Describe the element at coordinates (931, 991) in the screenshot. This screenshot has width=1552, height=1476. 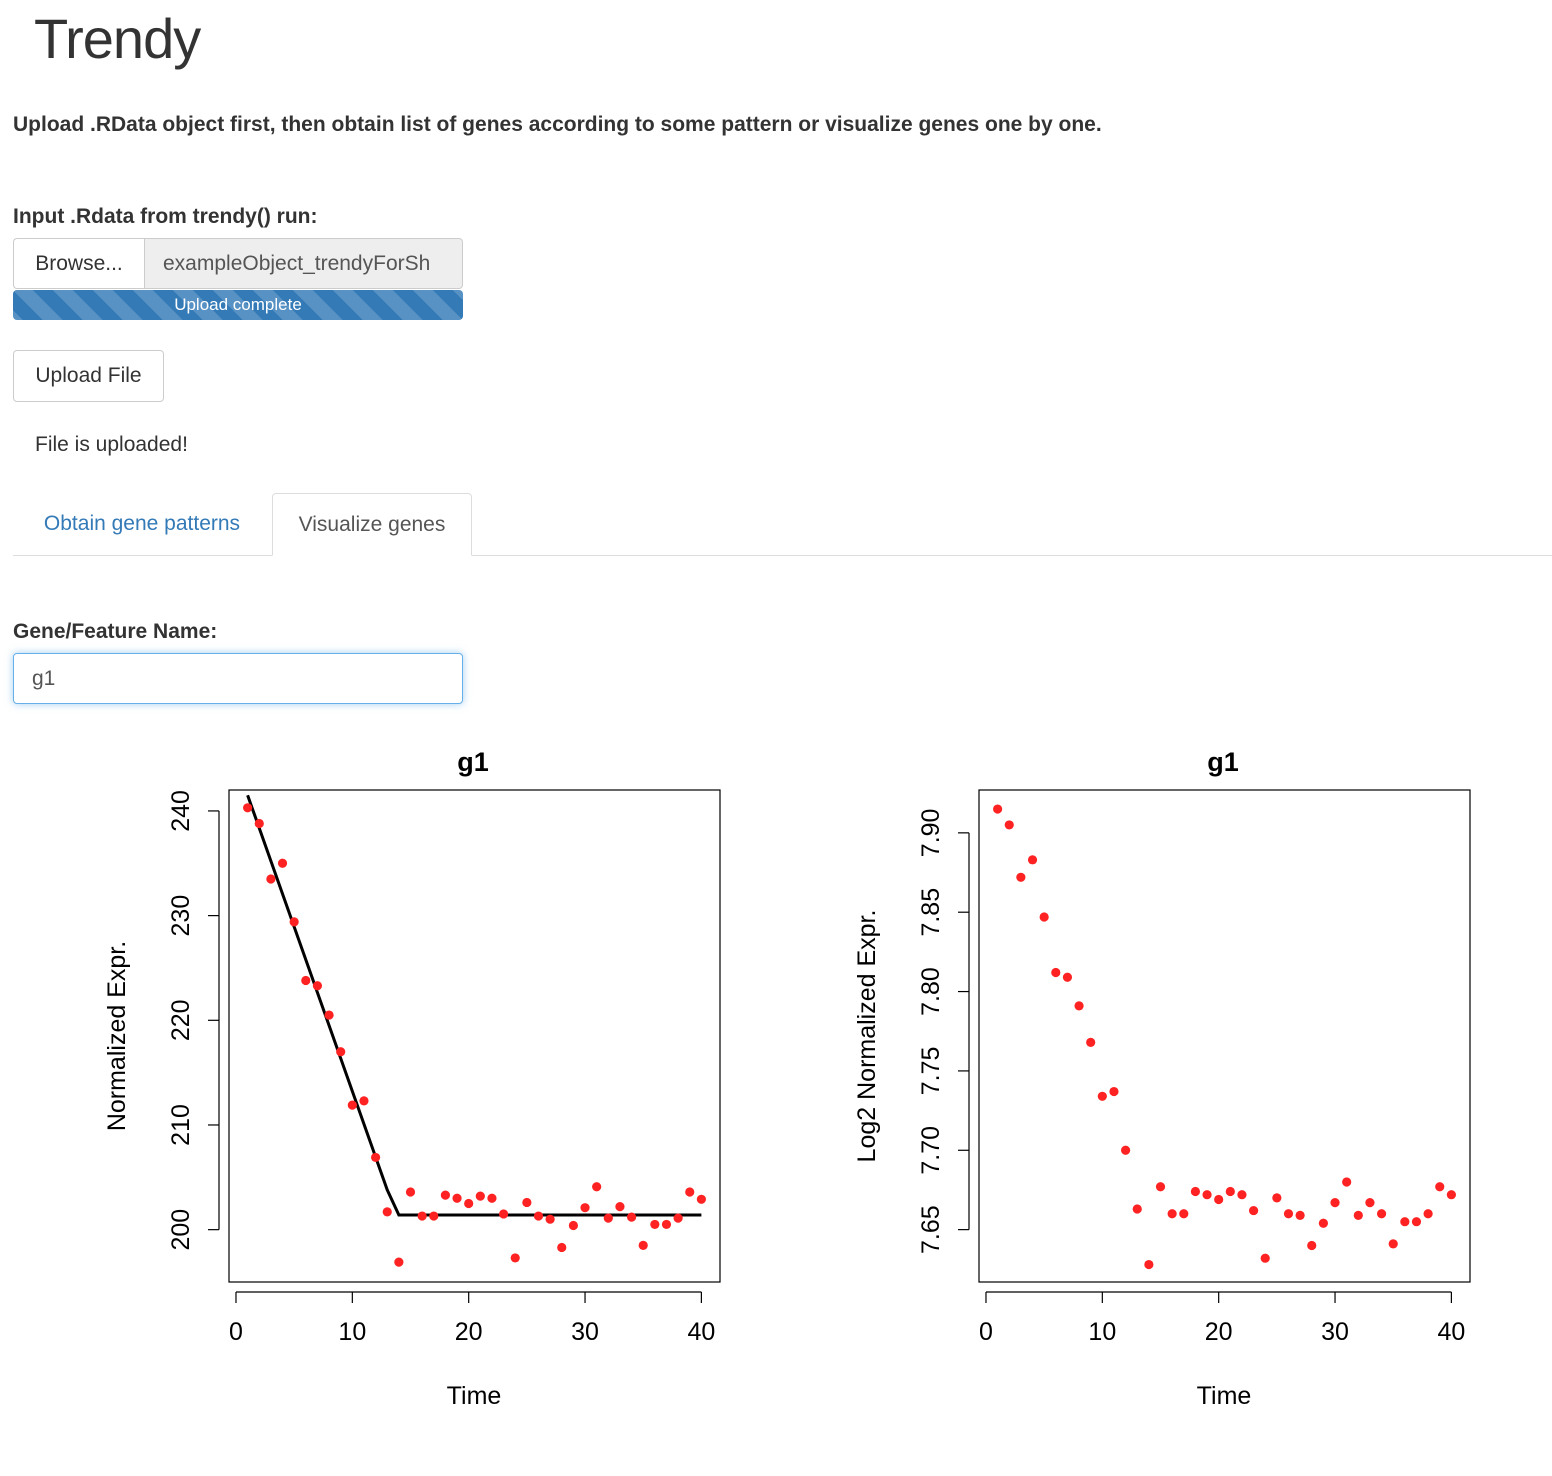
I see `y-tick-label: 7.80` at that location.